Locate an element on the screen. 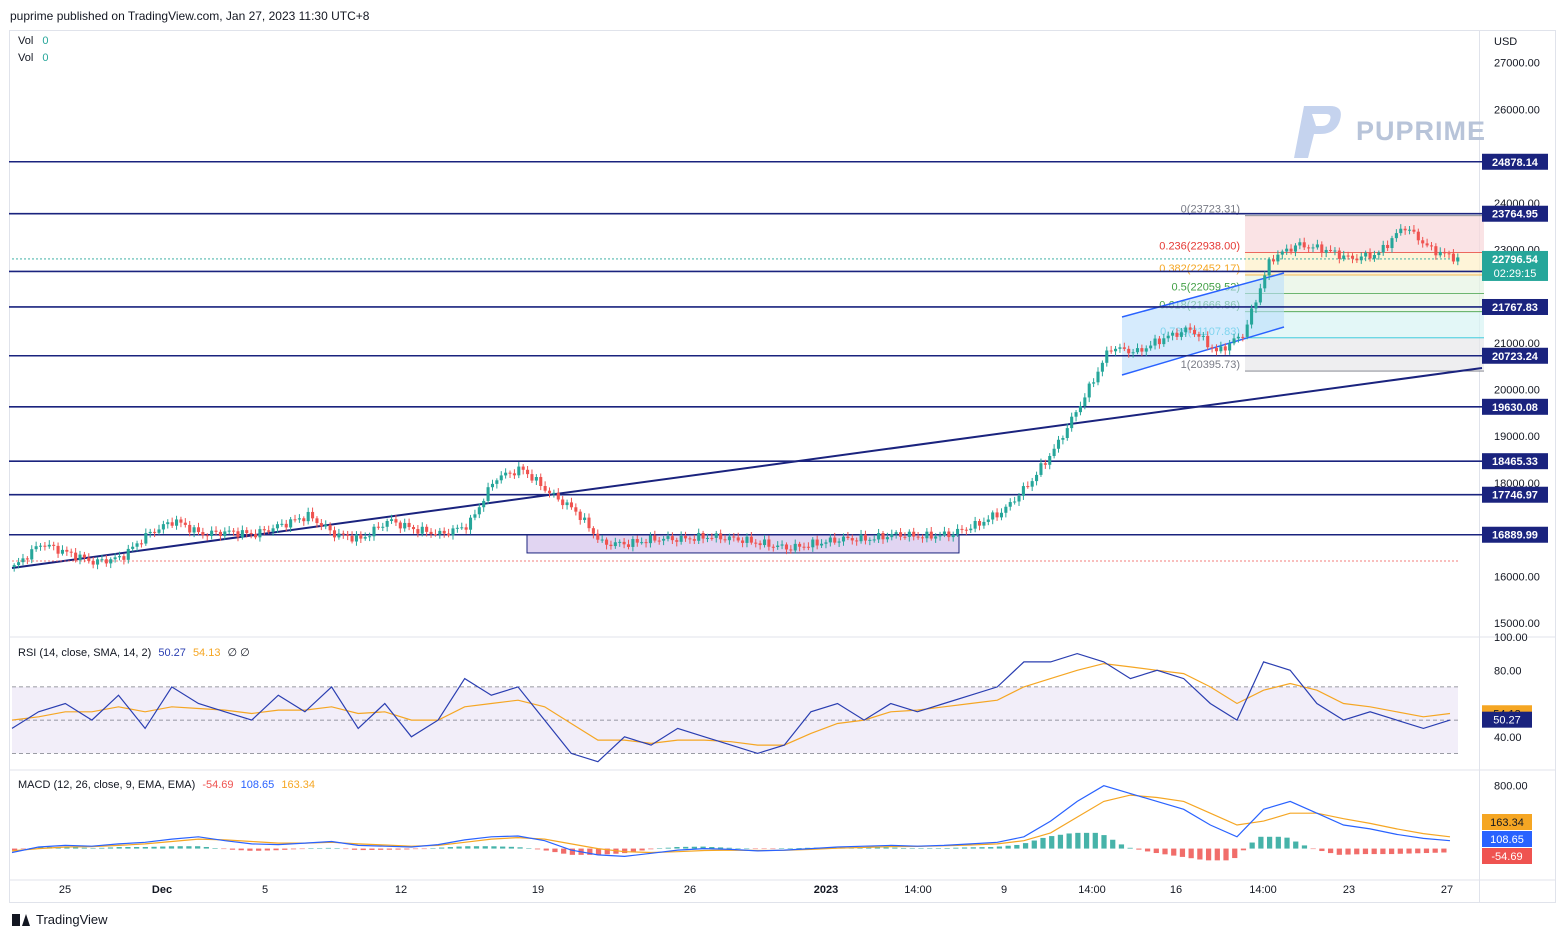  time-tick-label: Dec is located at coordinates (162, 890).